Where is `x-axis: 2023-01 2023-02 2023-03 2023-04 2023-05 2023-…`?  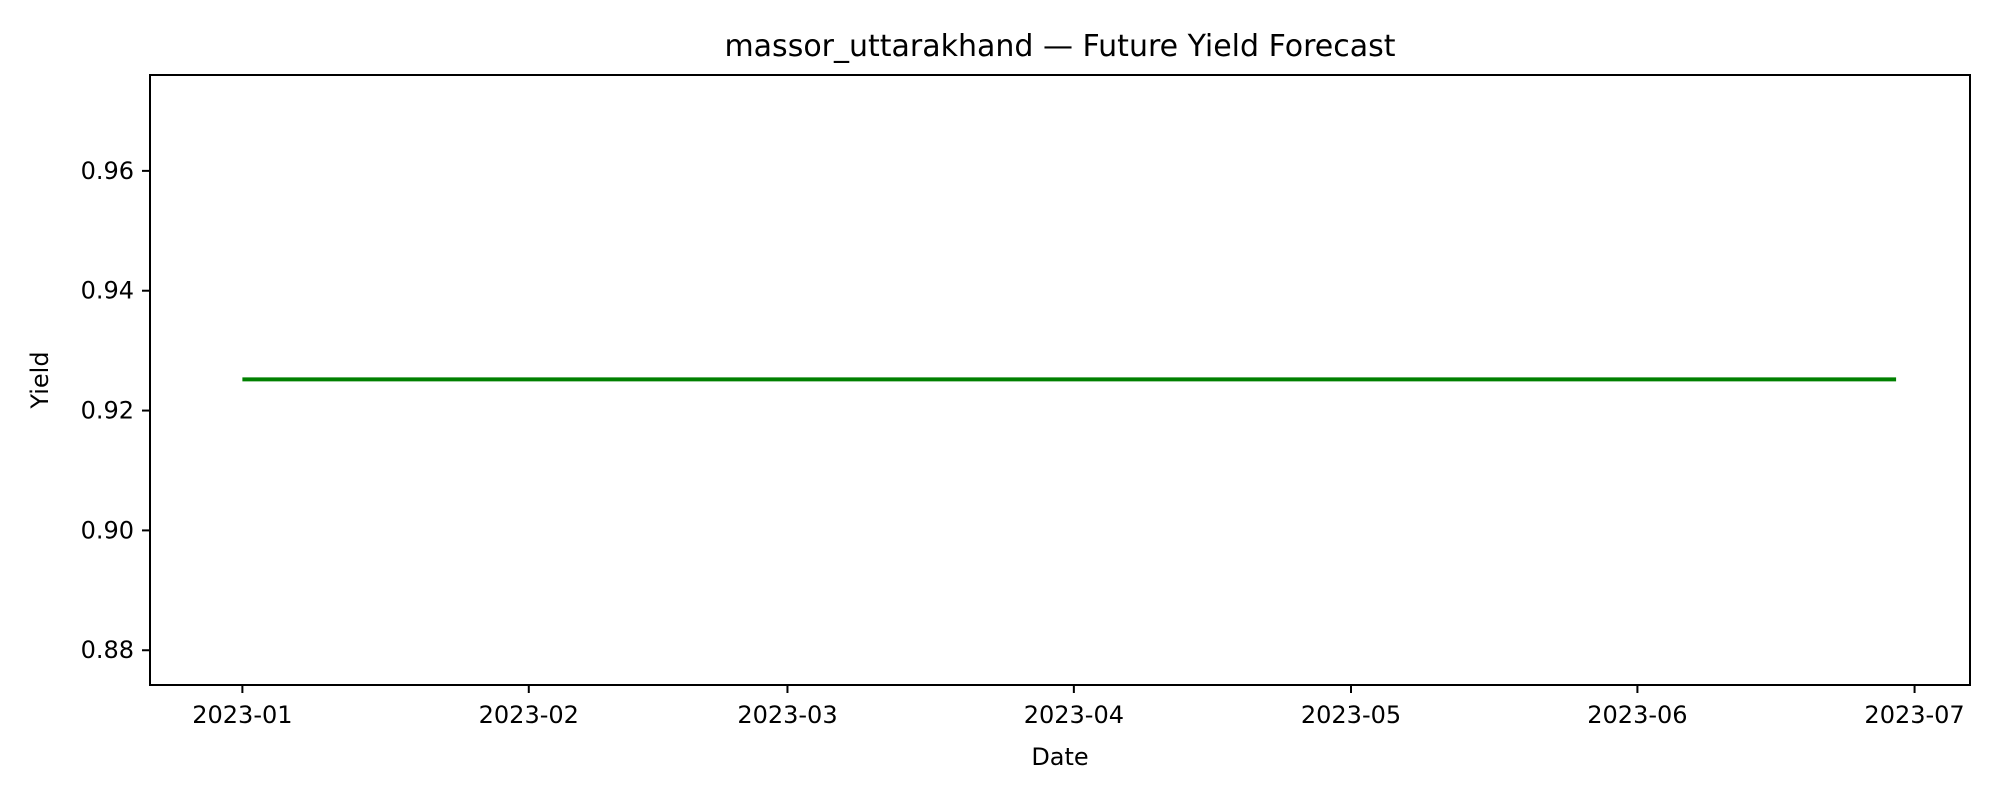
x-axis: 2023-01 2023-02 2023-03 2023-04 2023-05 2023-… is located at coordinates (1078, 707).